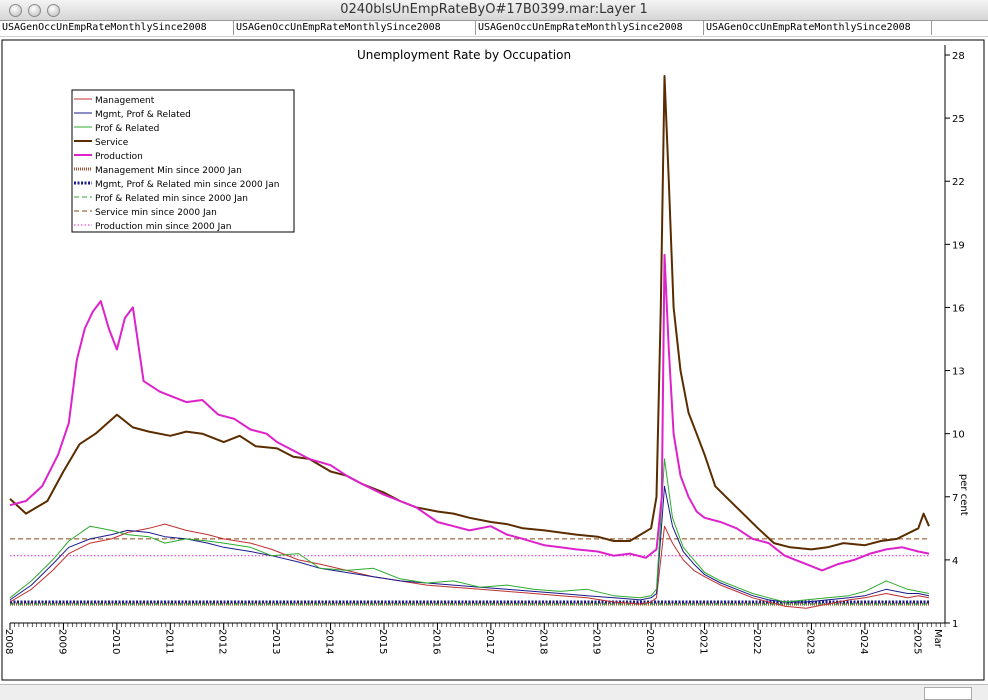  I want to click on y-tick-label: 10, so click(958, 435).